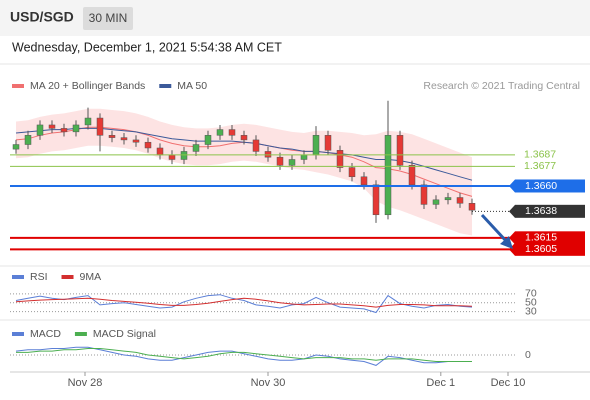  What do you see at coordinates (440, 383) in the screenshot?
I see `x-tick-label: Dec 1` at bounding box center [440, 383].